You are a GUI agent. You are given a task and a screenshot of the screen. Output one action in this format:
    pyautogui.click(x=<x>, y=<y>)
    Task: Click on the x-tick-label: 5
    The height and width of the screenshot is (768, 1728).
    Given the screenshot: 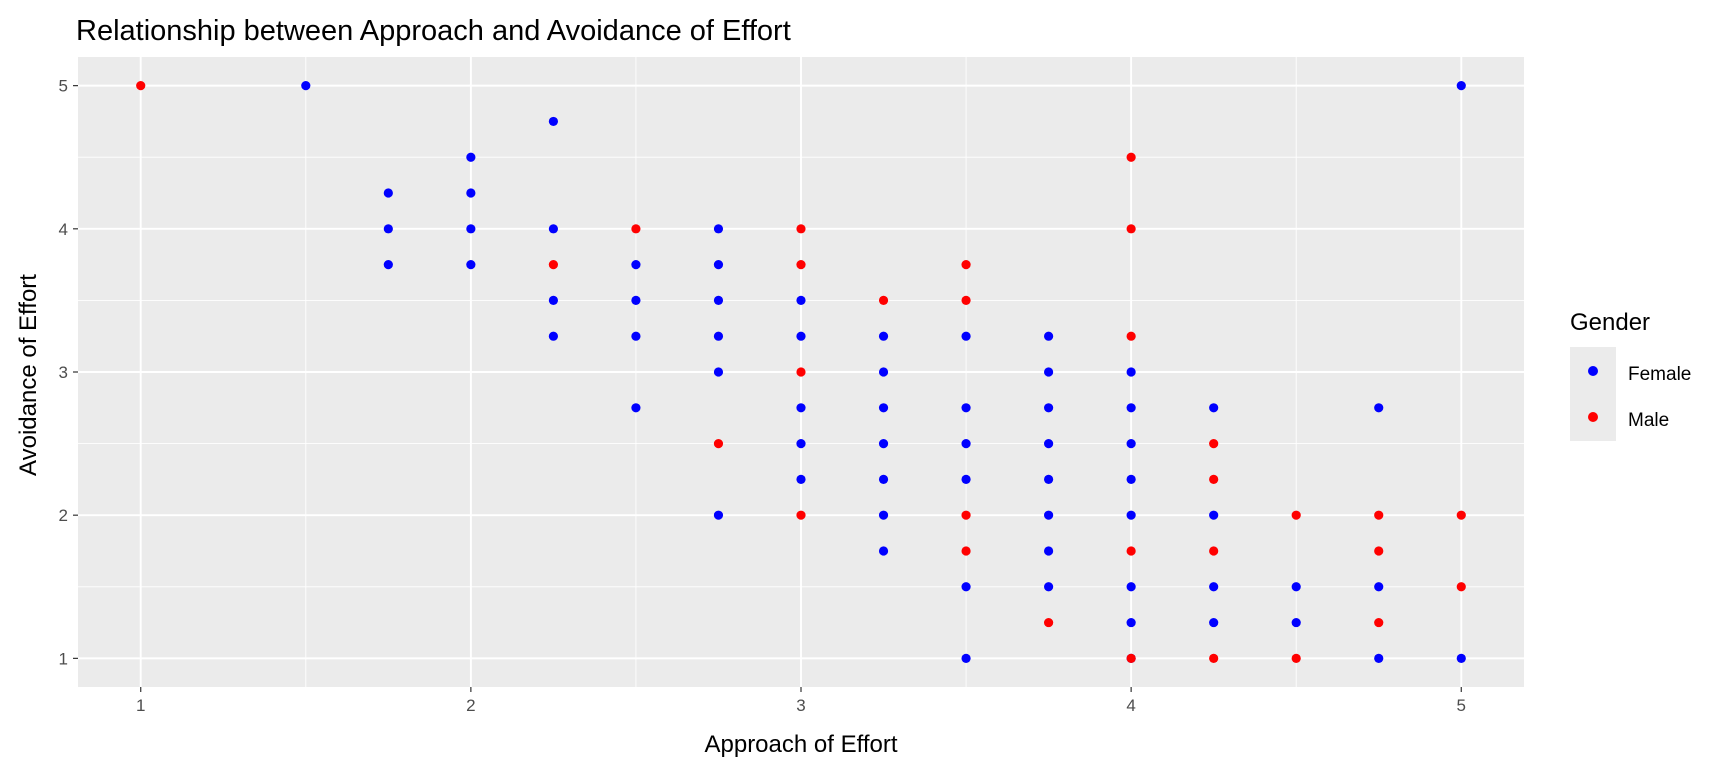 What is the action you would take?
    pyautogui.click(x=1461, y=705)
    